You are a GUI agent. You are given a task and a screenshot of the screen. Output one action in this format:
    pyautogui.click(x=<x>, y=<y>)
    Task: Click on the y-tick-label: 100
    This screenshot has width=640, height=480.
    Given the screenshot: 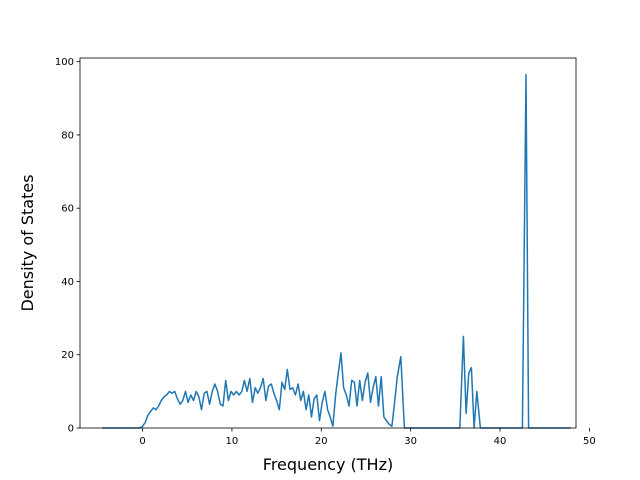 What is the action you would take?
    pyautogui.click(x=64, y=62)
    